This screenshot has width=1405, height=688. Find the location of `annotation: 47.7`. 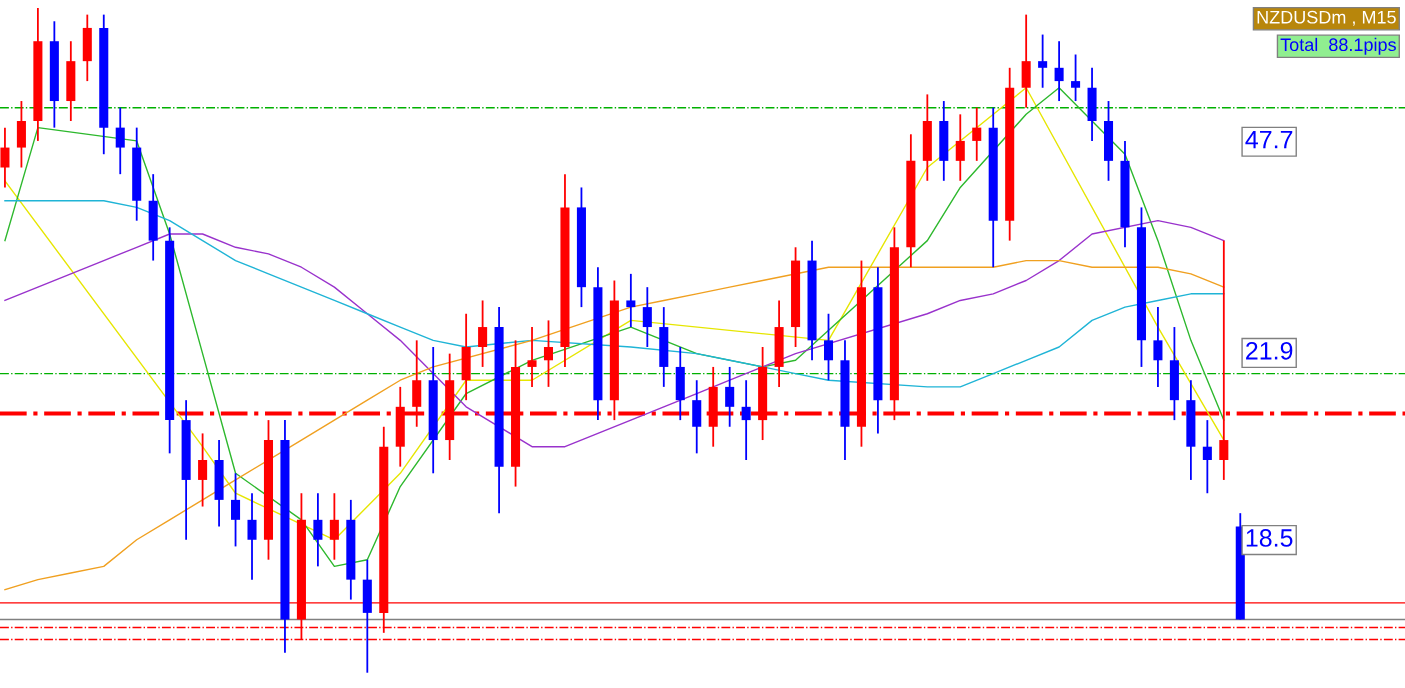

annotation: 47.7 is located at coordinates (1269, 139).